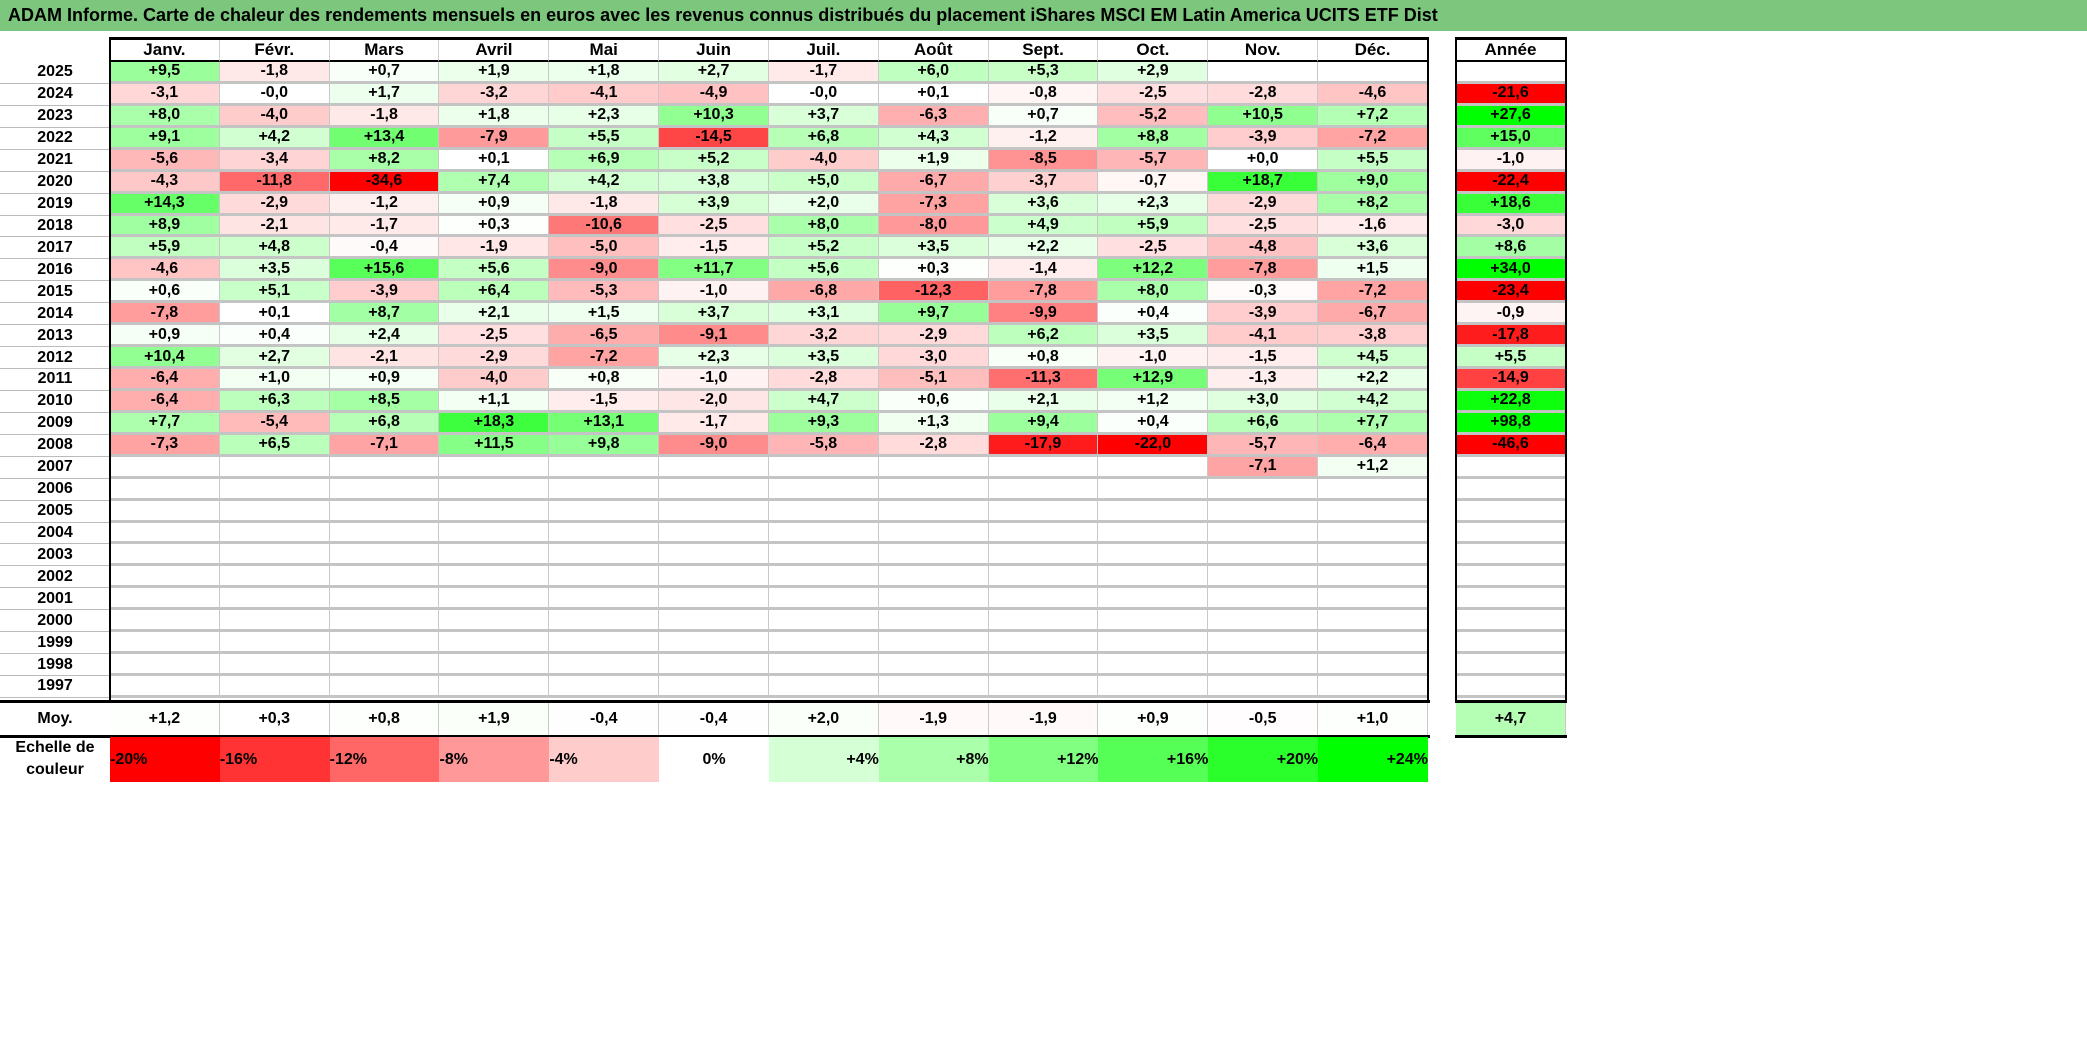  I want to click on color-scale-step: +24%, so click(1373, 759).